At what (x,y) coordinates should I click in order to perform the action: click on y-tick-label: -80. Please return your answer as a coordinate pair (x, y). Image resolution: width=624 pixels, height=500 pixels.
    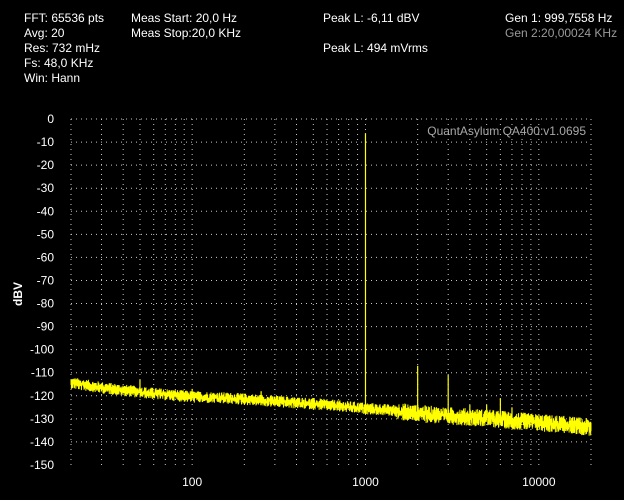
    Looking at the image, I should click on (46, 304).